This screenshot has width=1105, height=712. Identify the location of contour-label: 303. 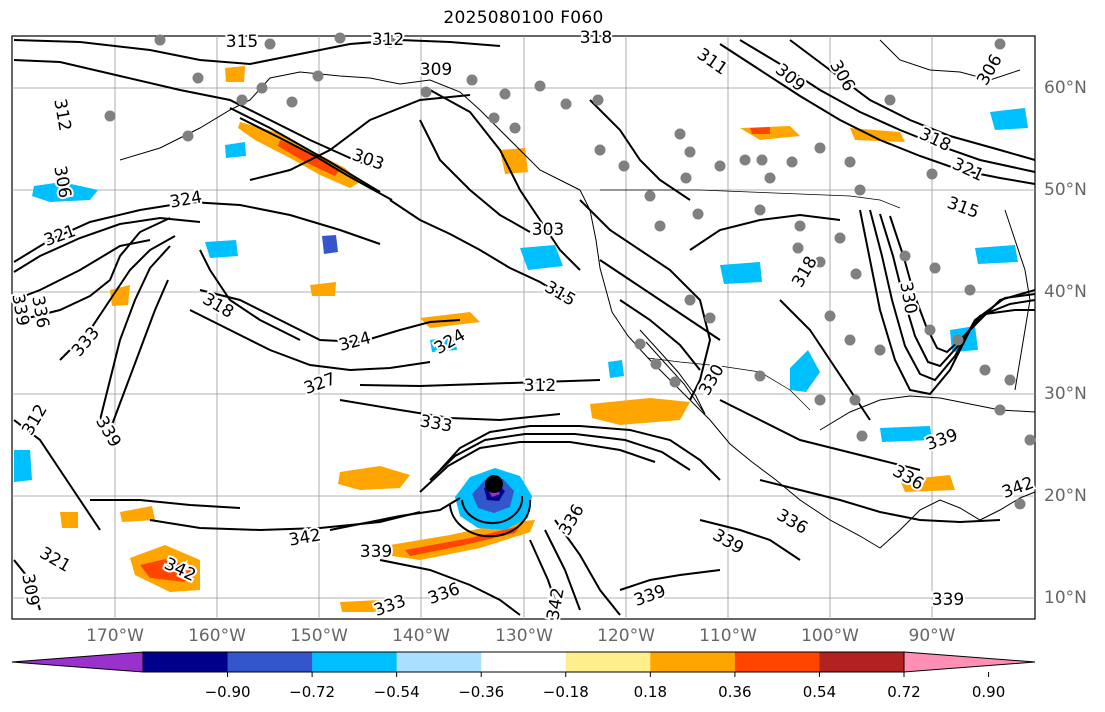
(548, 230).